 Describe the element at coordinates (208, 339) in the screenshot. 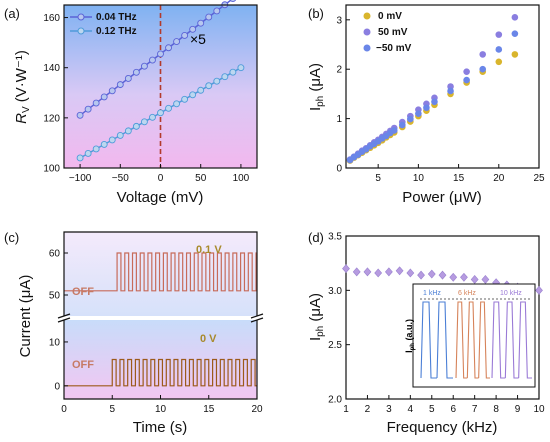

I see `panel-c-lower-label: 0 V` at that location.